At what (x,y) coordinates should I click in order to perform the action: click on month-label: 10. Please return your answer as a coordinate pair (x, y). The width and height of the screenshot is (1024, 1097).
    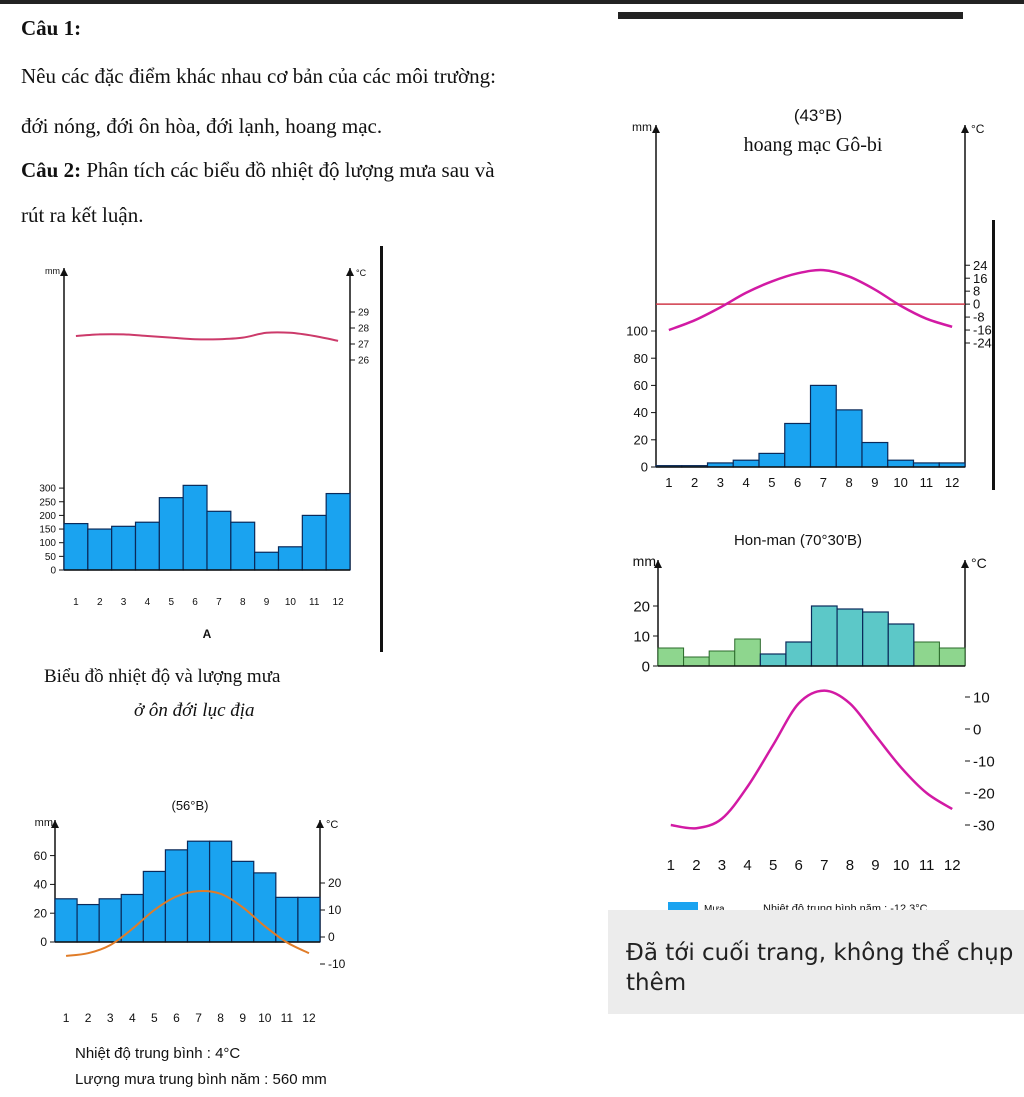
    Looking at the image, I should click on (901, 865).